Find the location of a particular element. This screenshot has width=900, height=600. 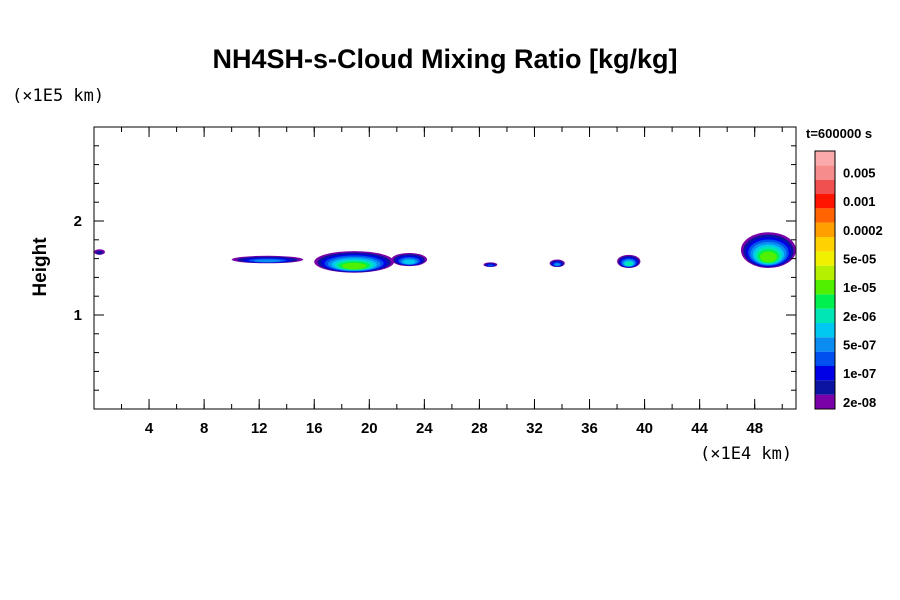

x-tick-label: 8 is located at coordinates (204, 428).